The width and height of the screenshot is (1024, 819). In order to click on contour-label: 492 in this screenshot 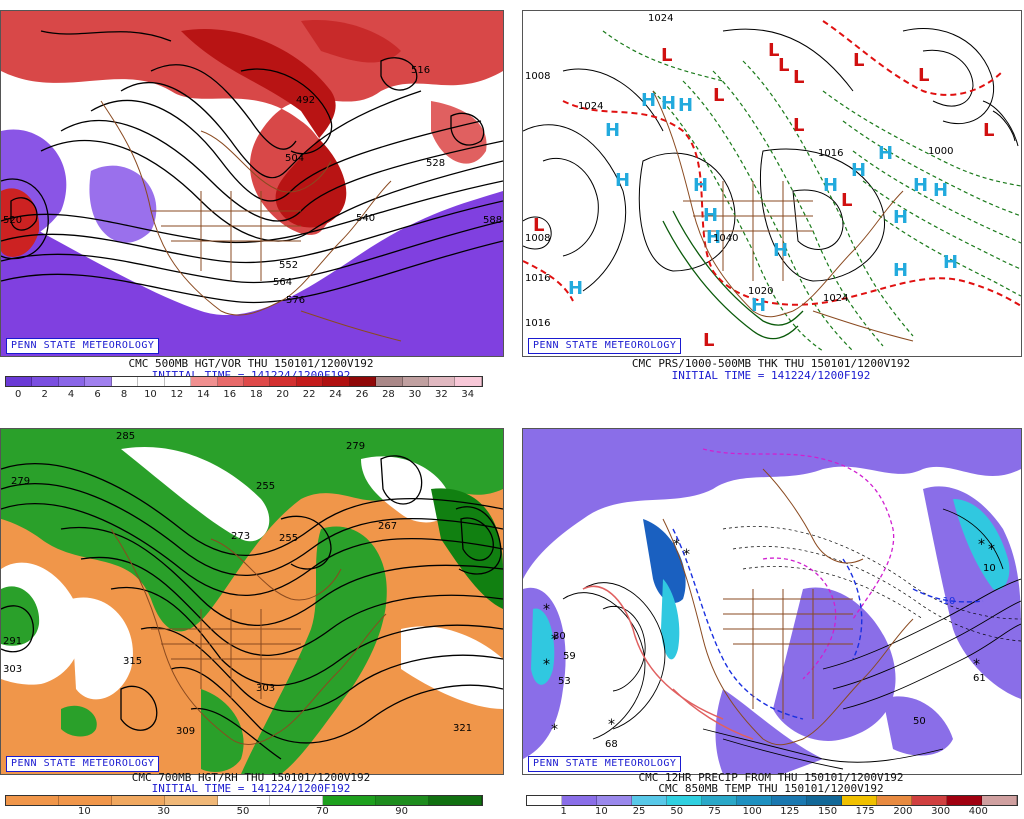, I will do `click(305, 100)`.